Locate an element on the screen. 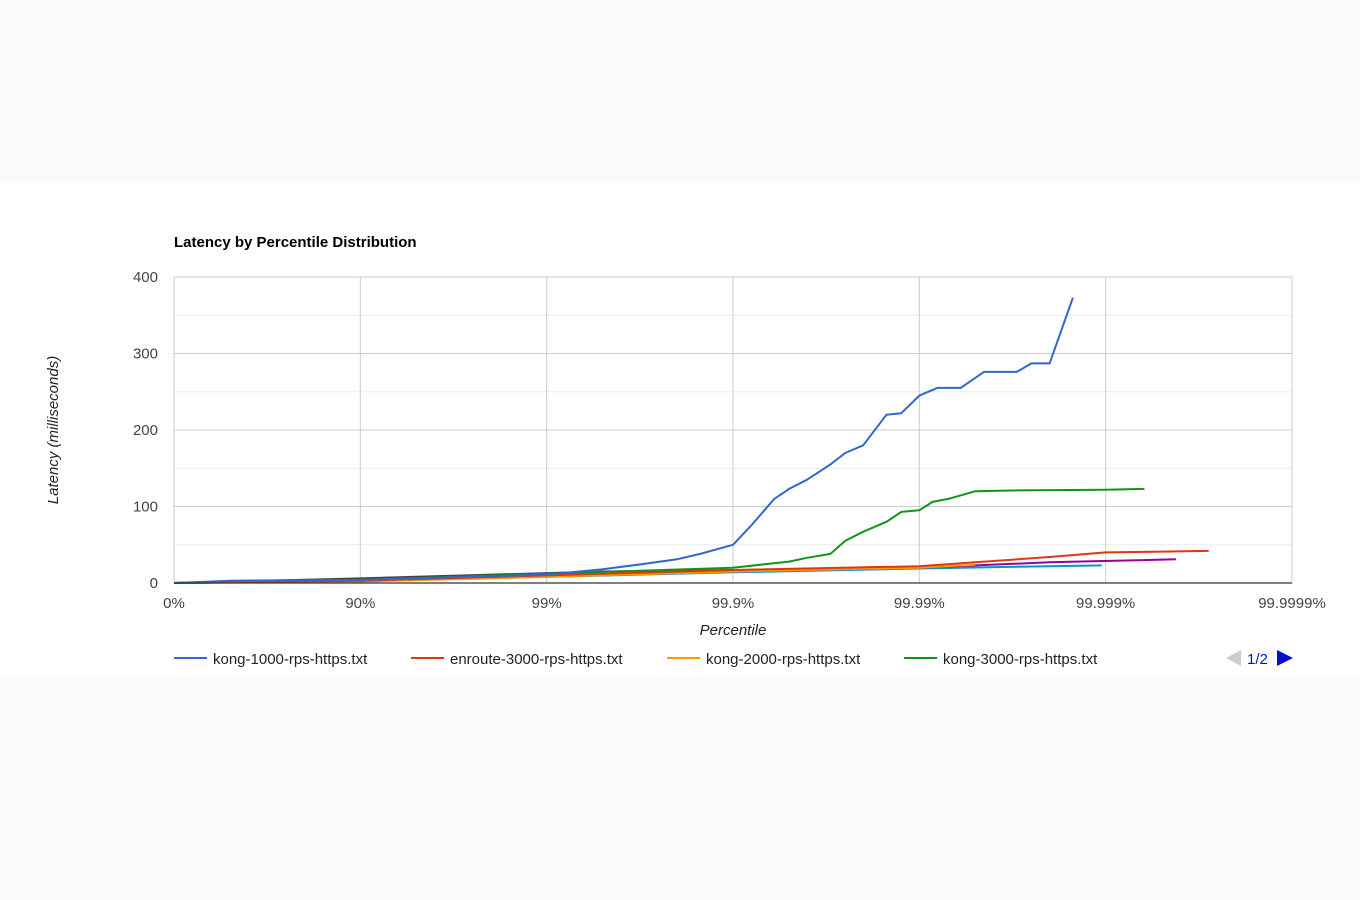 The width and height of the screenshot is (1360, 900). y-tick-label: 400 is located at coordinates (145, 277).